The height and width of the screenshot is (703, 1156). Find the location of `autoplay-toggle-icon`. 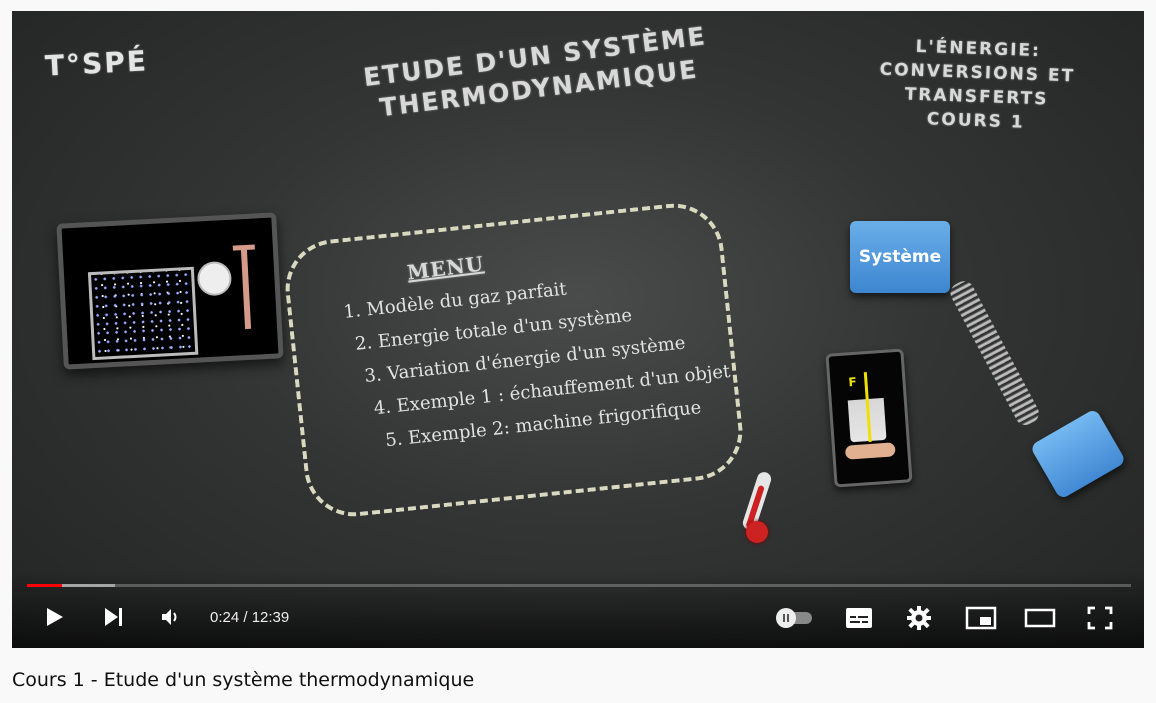

autoplay-toggle-icon is located at coordinates (794, 618).